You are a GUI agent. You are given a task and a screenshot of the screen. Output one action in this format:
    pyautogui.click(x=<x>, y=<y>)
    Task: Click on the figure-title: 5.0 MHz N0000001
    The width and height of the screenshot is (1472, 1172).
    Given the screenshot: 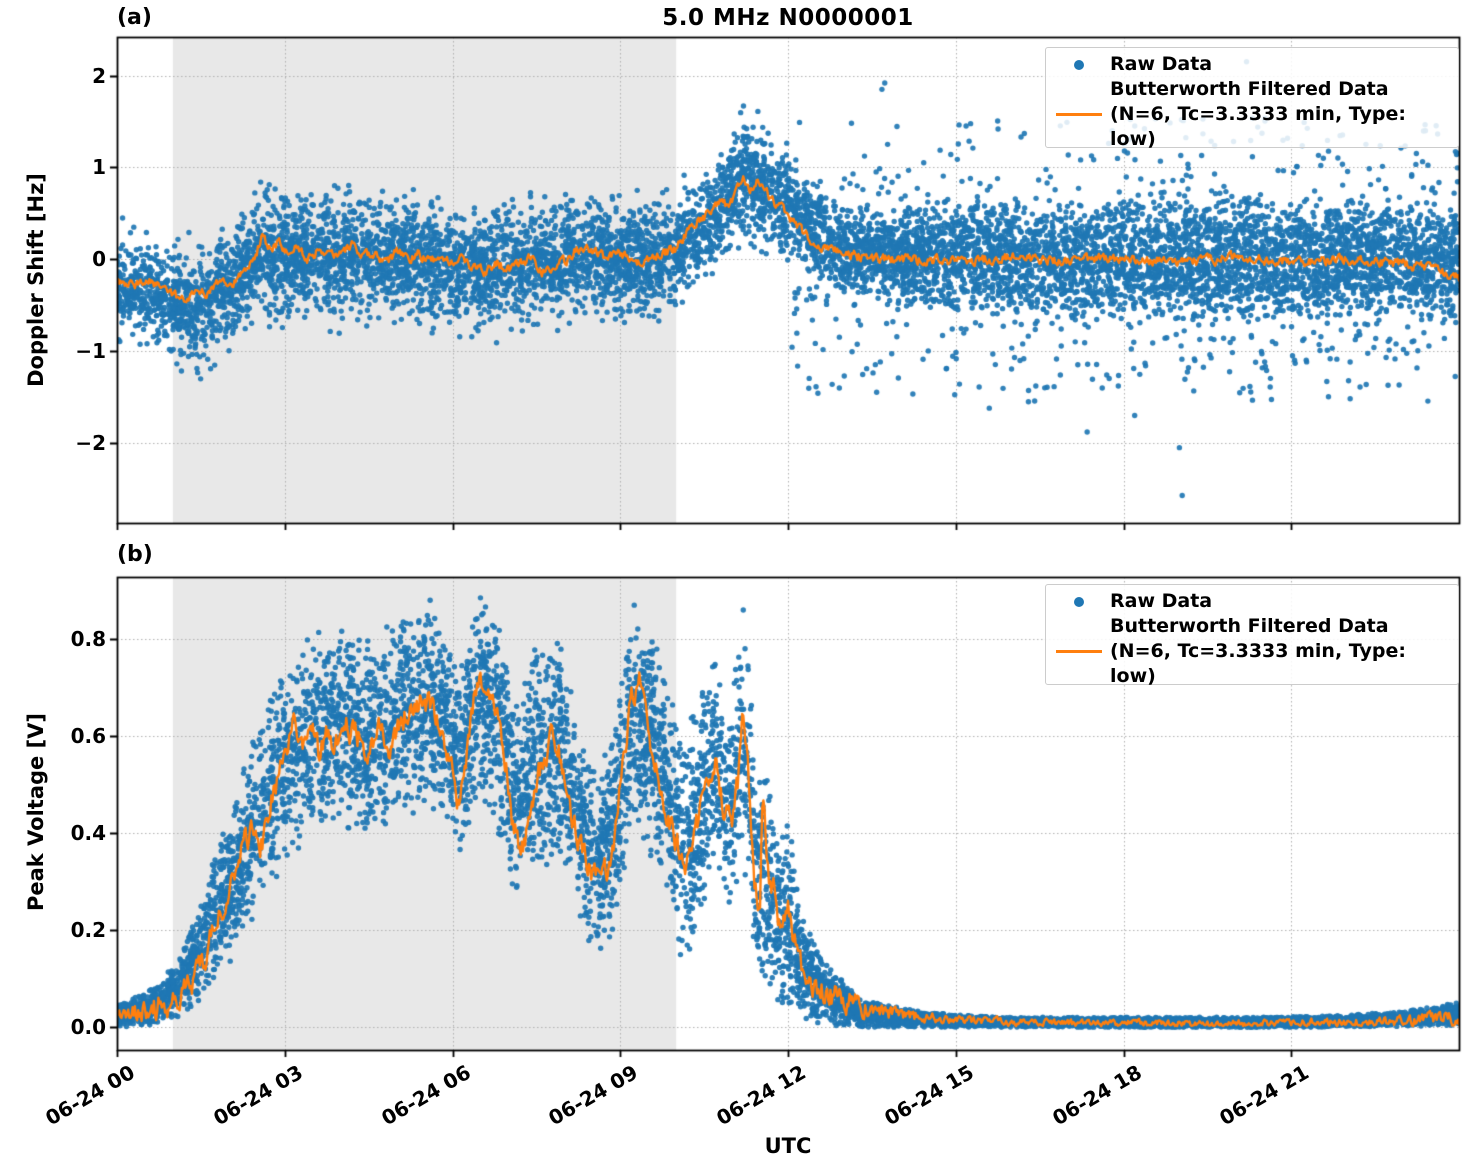 What is the action you would take?
    pyautogui.click(x=788, y=18)
    